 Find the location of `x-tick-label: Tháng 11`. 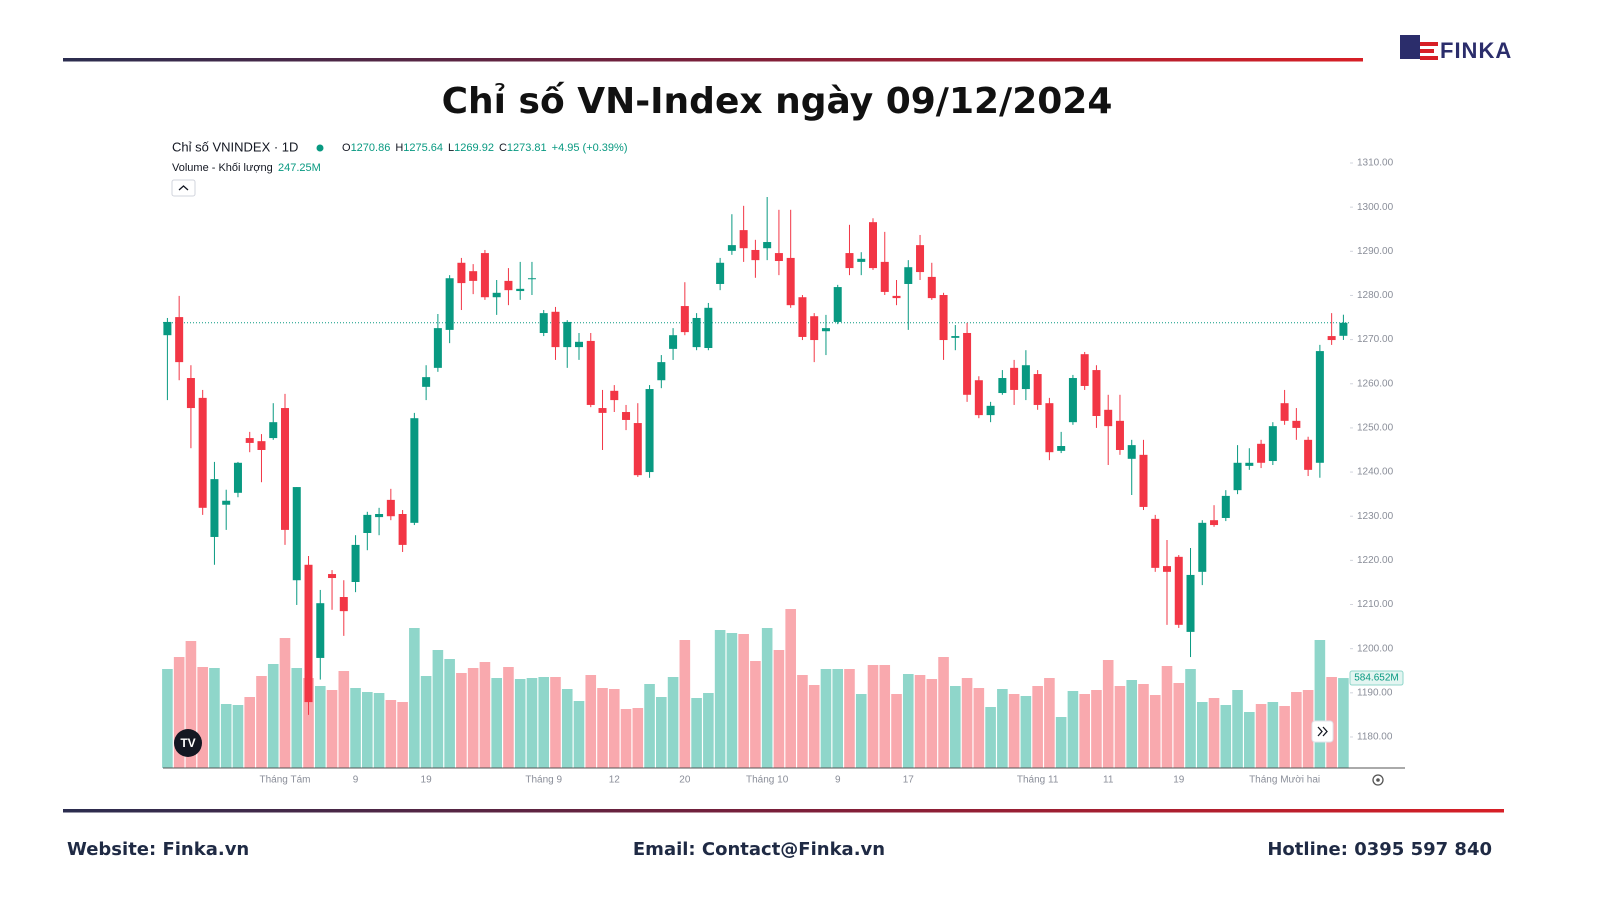

x-tick-label: Tháng 11 is located at coordinates (1038, 780).